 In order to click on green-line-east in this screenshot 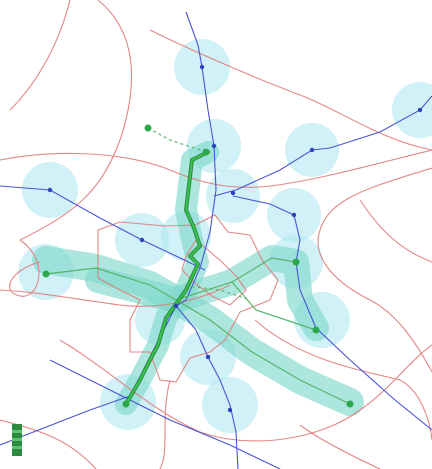, I will do `click(236, 279)`.